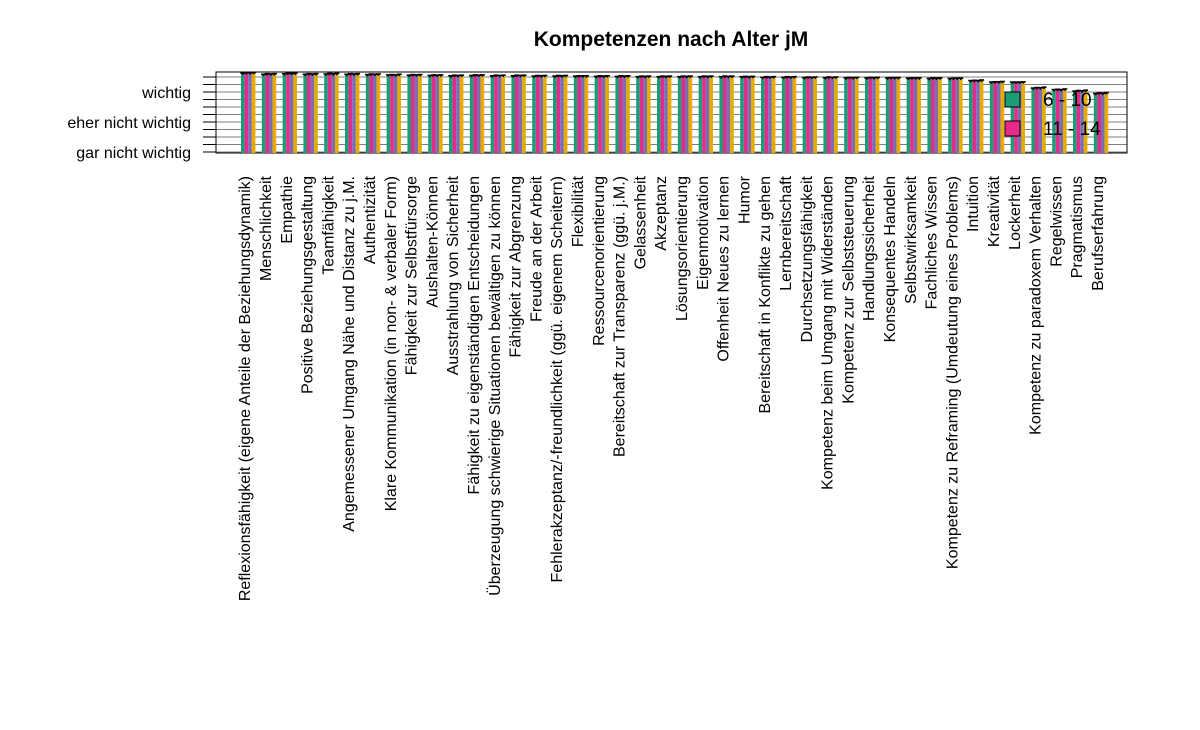  Describe the element at coordinates (432, 242) in the screenshot. I see `x-tick-label: Aushalten-Können` at that location.